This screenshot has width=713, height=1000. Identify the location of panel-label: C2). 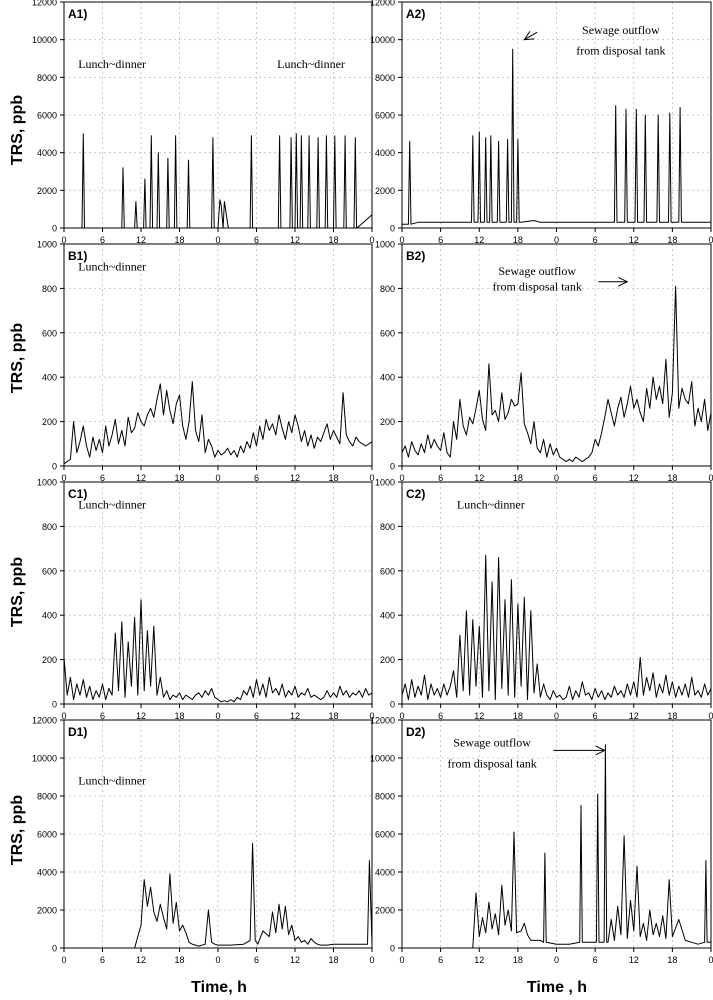
(415, 494).